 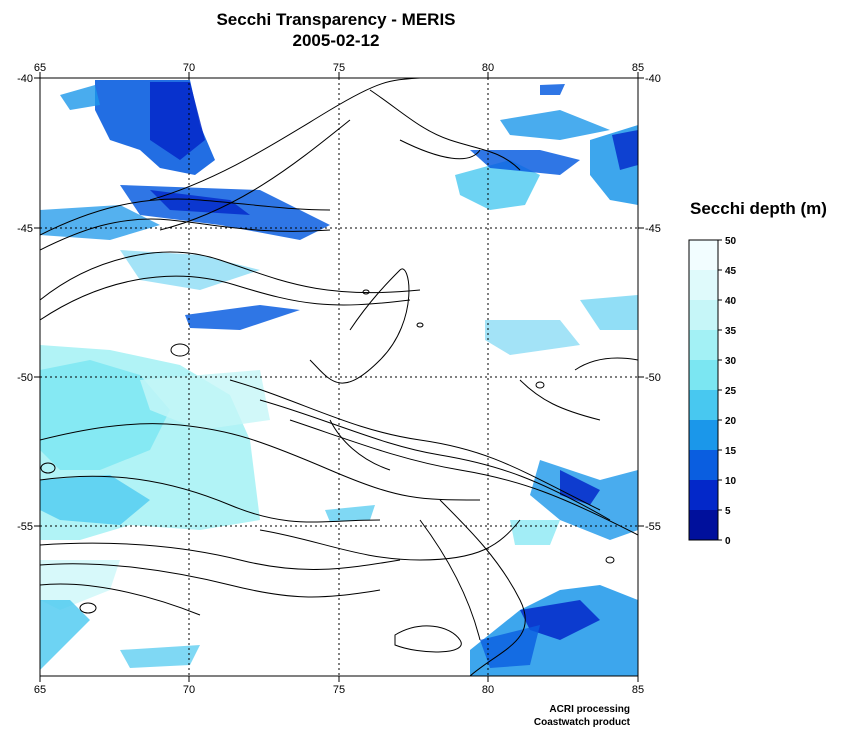 I want to click on legend-tick-label: 5, so click(x=728, y=511).